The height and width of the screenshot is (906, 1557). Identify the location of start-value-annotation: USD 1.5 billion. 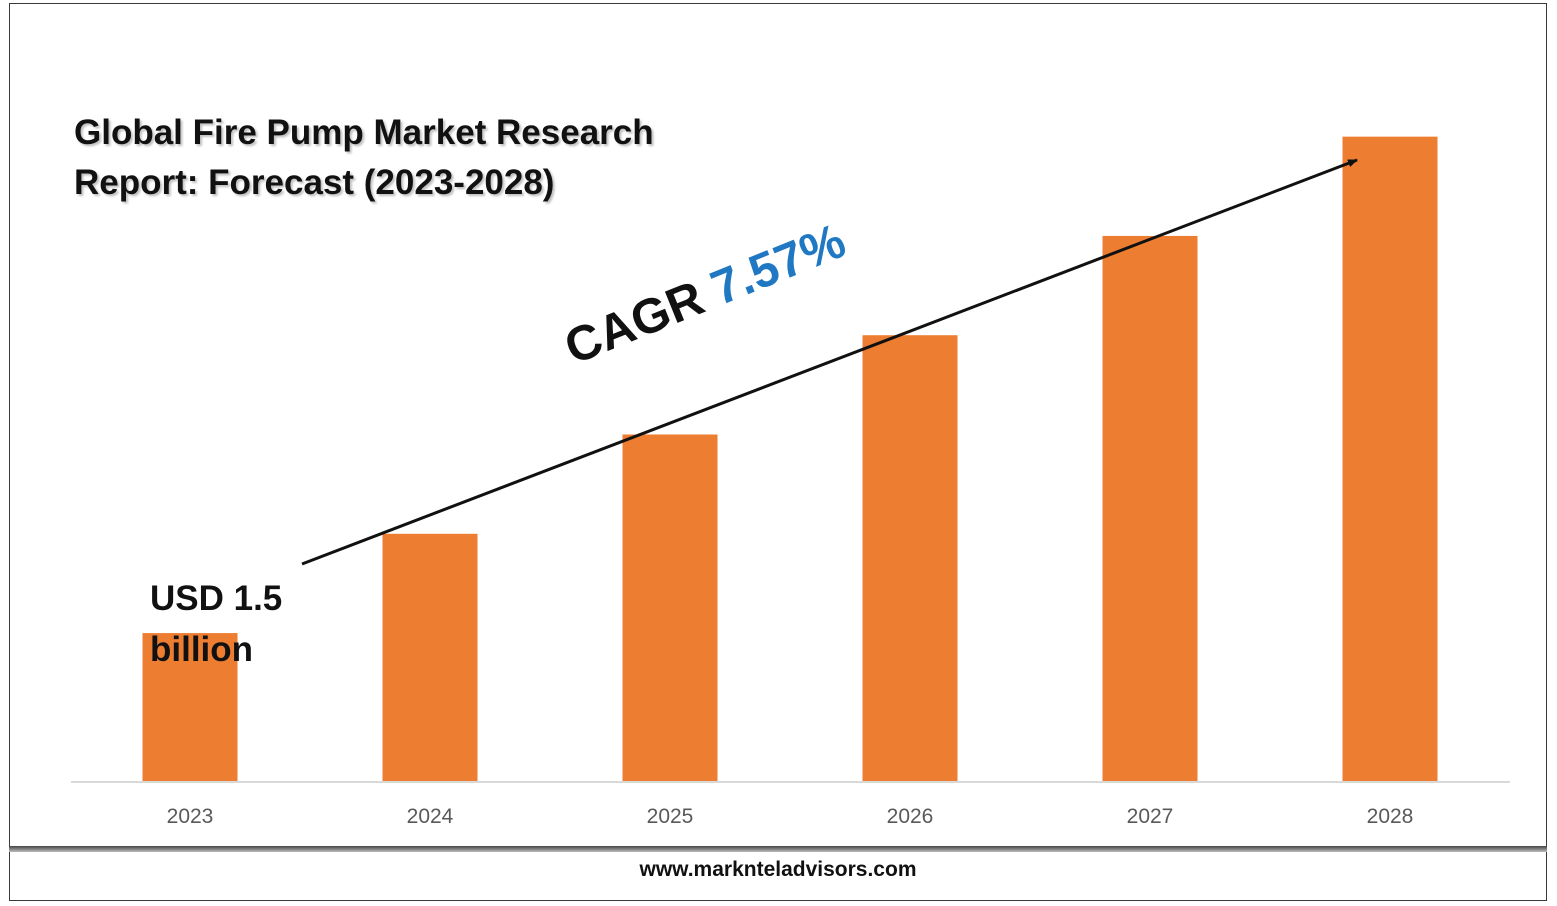
(250, 624).